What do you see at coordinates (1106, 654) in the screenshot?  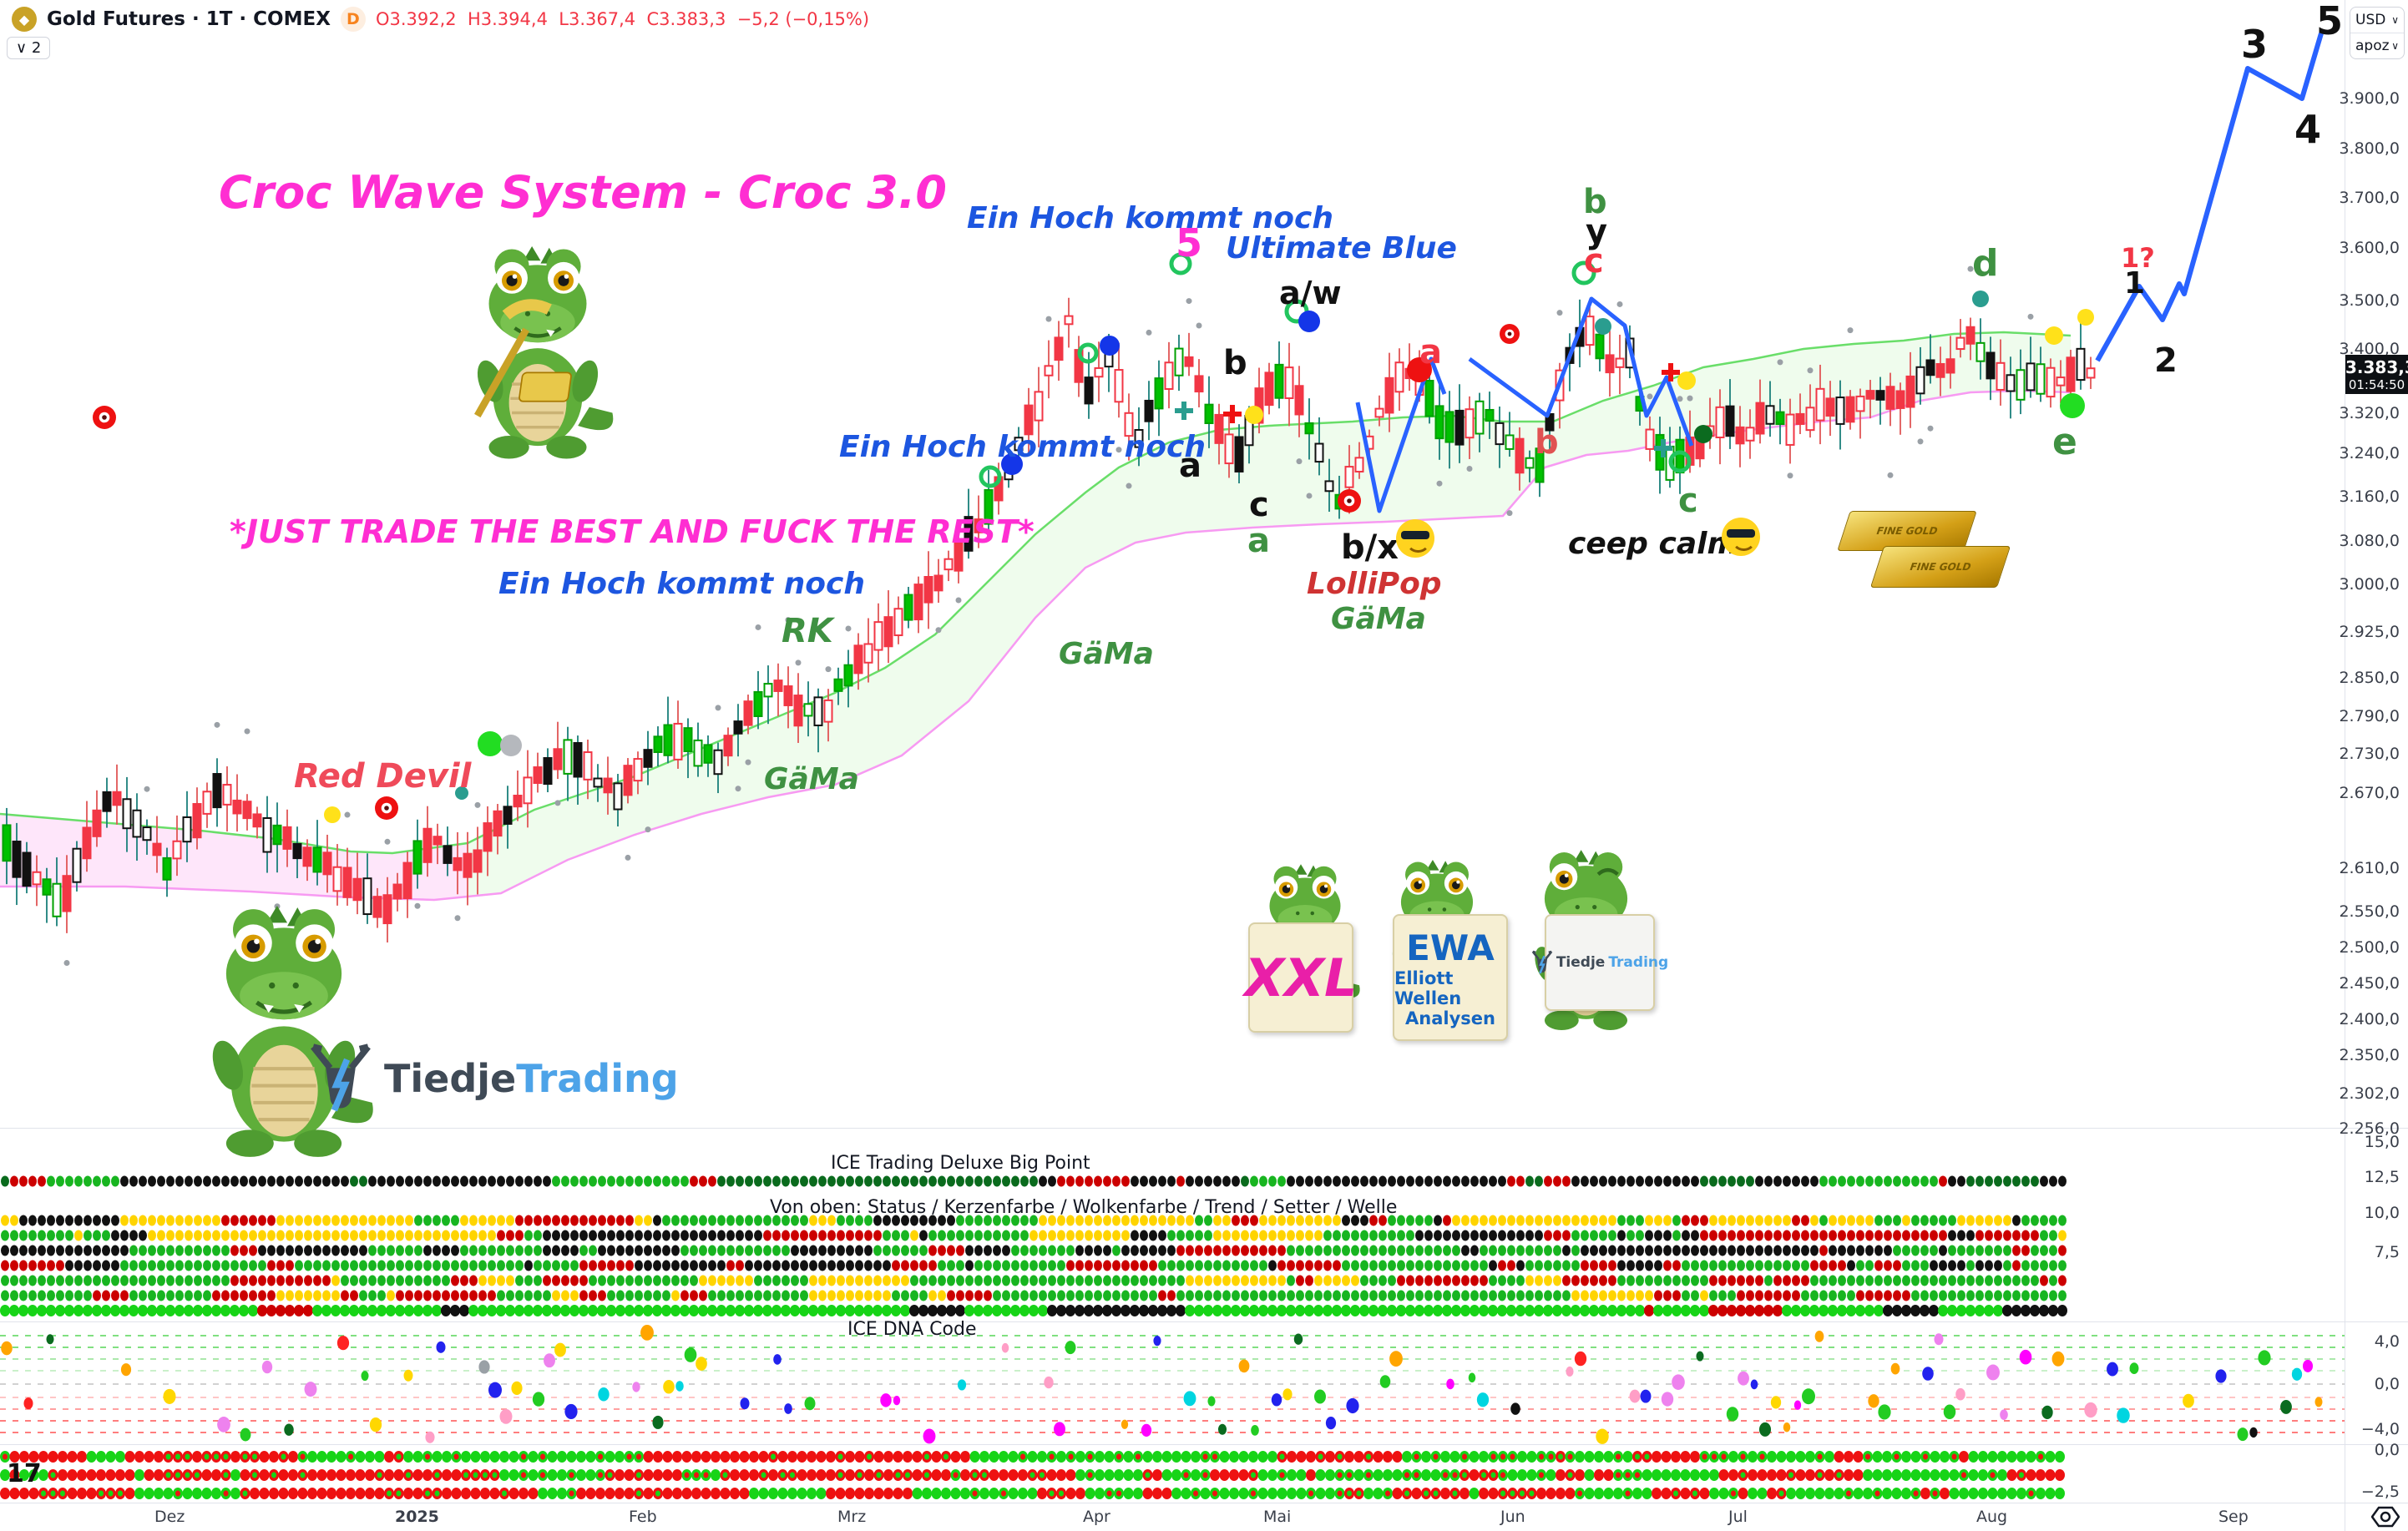 I see `gama-2: GäMa` at bounding box center [1106, 654].